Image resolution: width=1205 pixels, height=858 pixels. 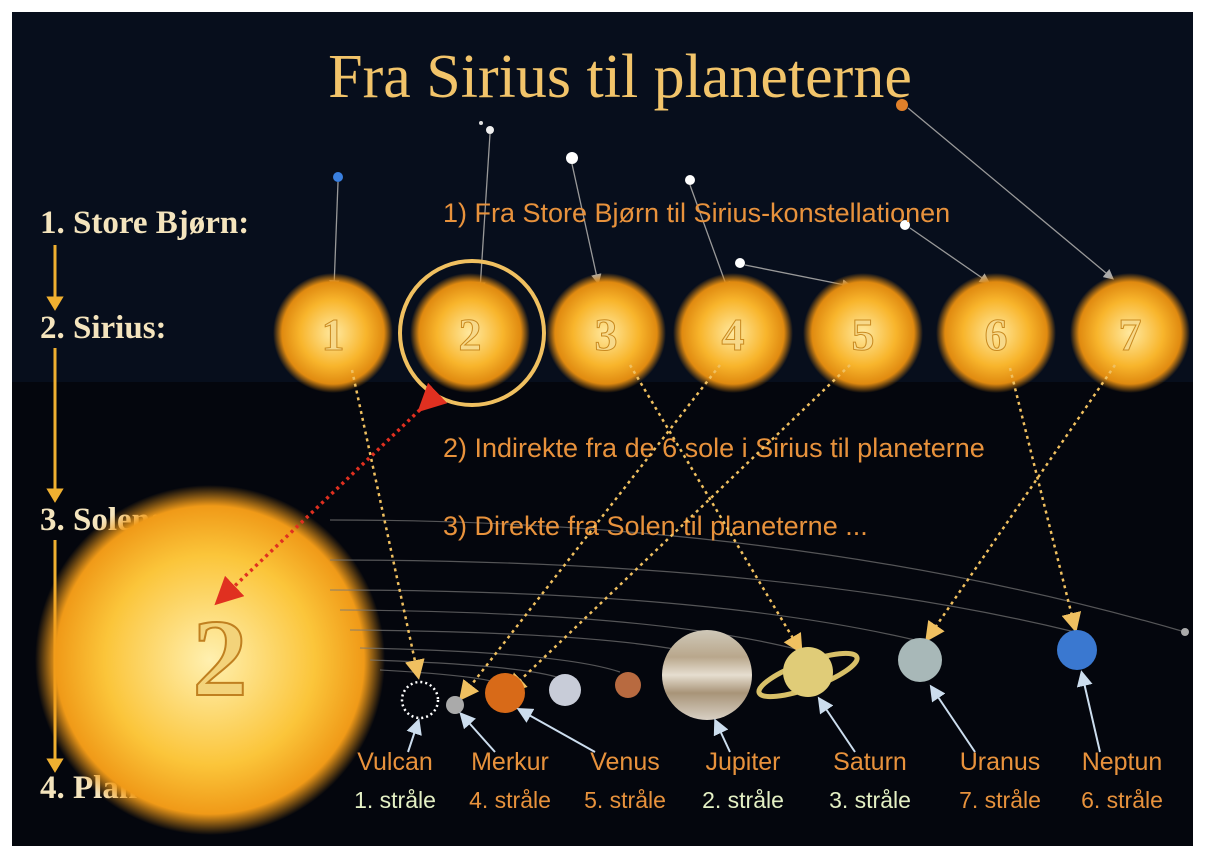 I want to click on sun-number: 5, so click(x=863, y=334).